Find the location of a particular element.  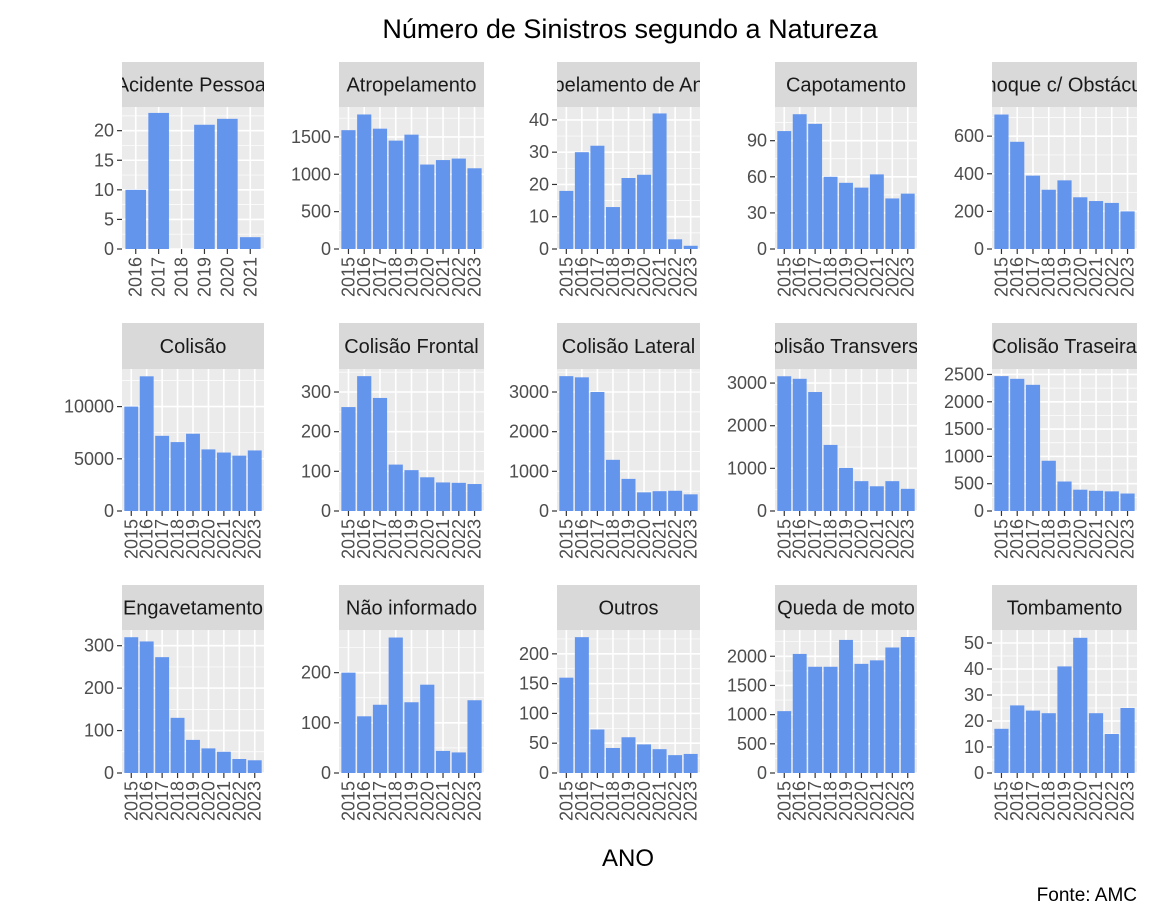

x-axis-title: ANO is located at coordinates (628, 858).